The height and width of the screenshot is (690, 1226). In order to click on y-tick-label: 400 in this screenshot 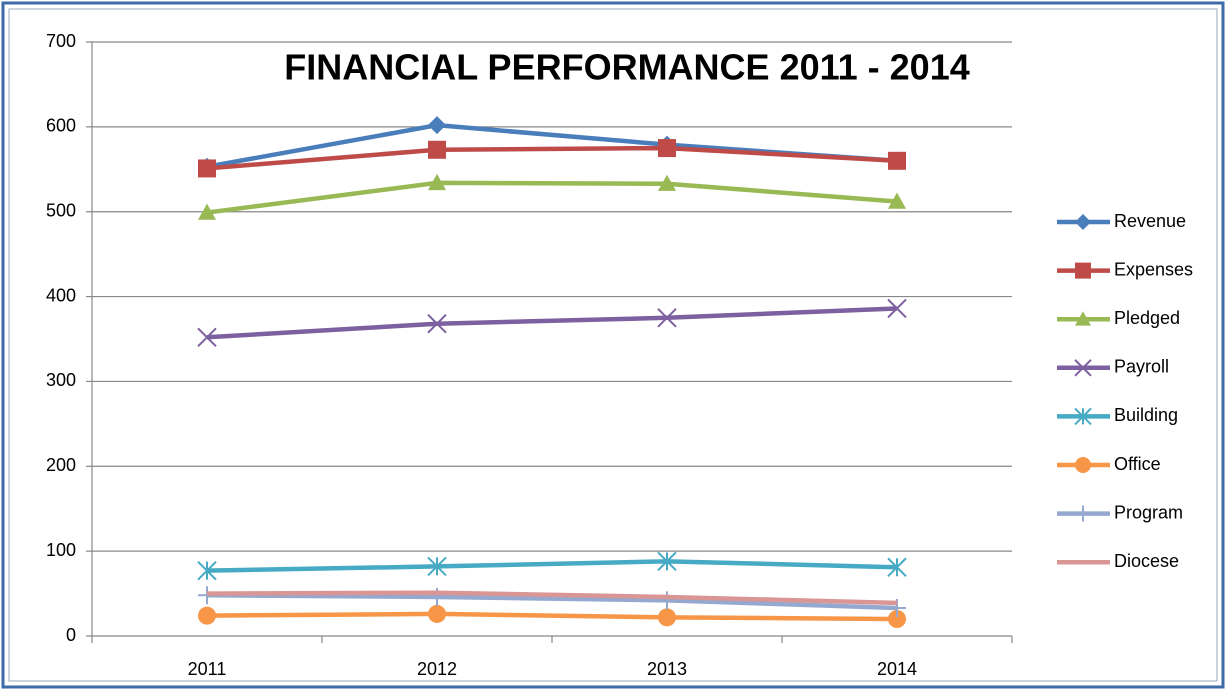, I will do `click(61, 295)`.